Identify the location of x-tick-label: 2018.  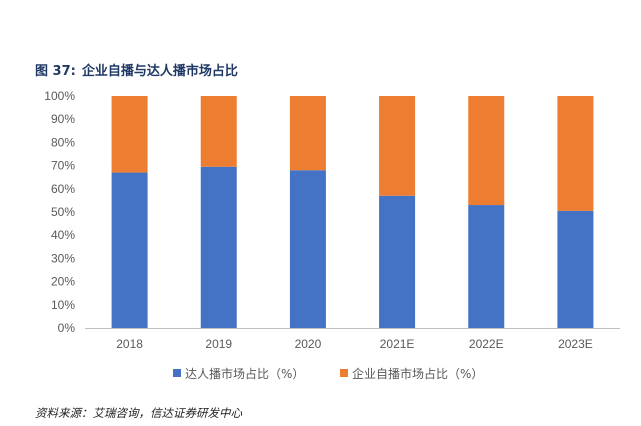
(129, 344).